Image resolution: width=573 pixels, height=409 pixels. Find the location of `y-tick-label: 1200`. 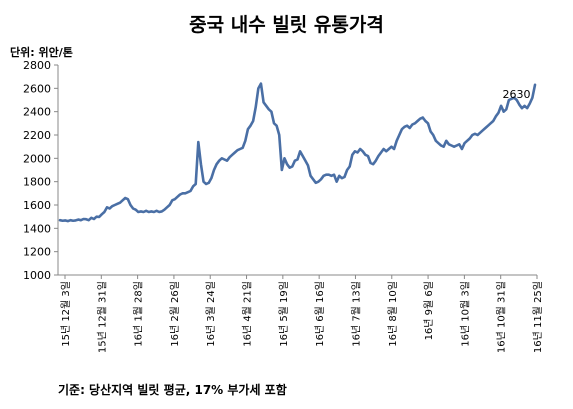

y-tick-label: 1200 is located at coordinates (37, 252).